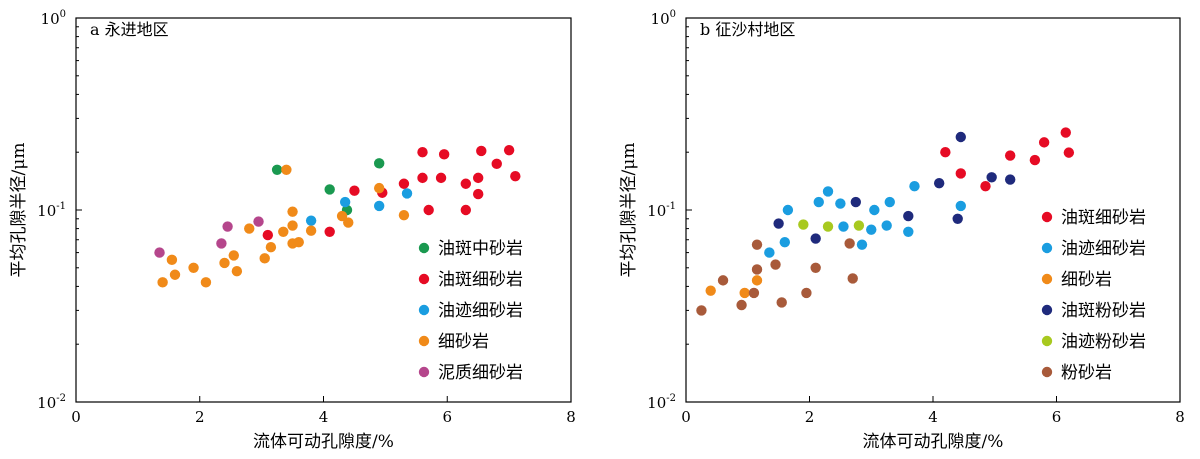 The height and width of the screenshot is (459, 1200). I want to click on legend-label: 油斑细砂岩, so click(480, 280).